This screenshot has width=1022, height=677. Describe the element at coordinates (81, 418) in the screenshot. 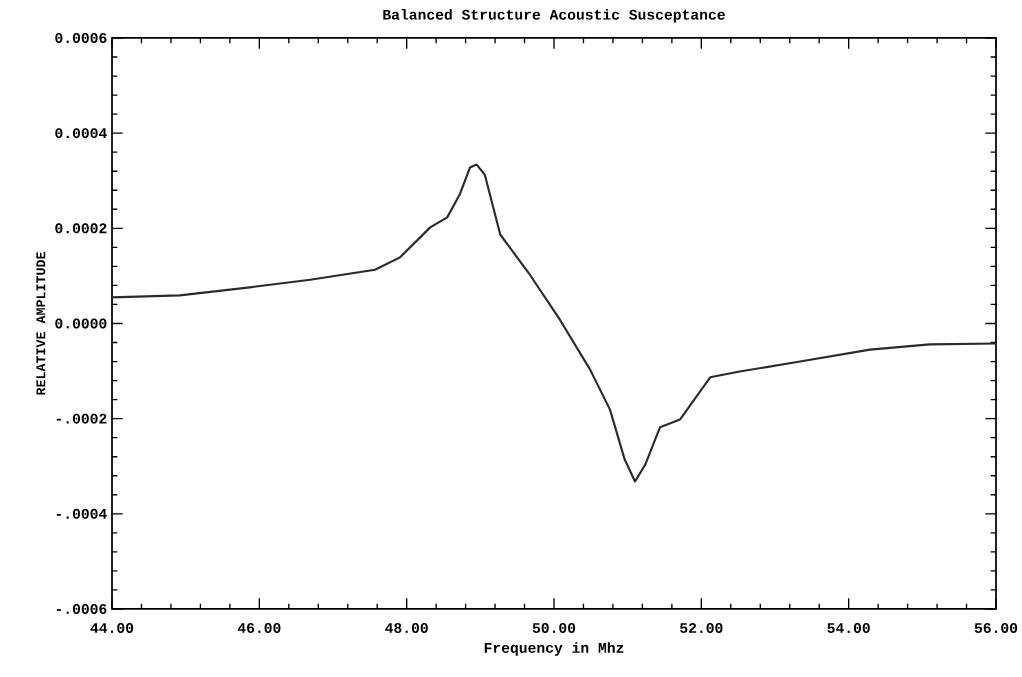

I see `y-tick-label: -.0002` at that location.